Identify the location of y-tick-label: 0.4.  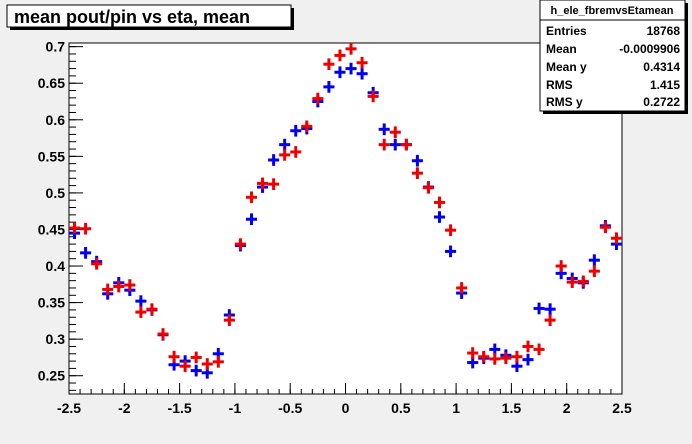
(56, 266).